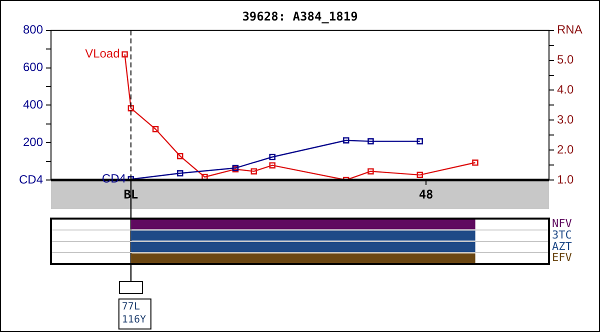  Describe the element at coordinates (33, 141) in the screenshot. I see `y-tick-label: 200` at that location.